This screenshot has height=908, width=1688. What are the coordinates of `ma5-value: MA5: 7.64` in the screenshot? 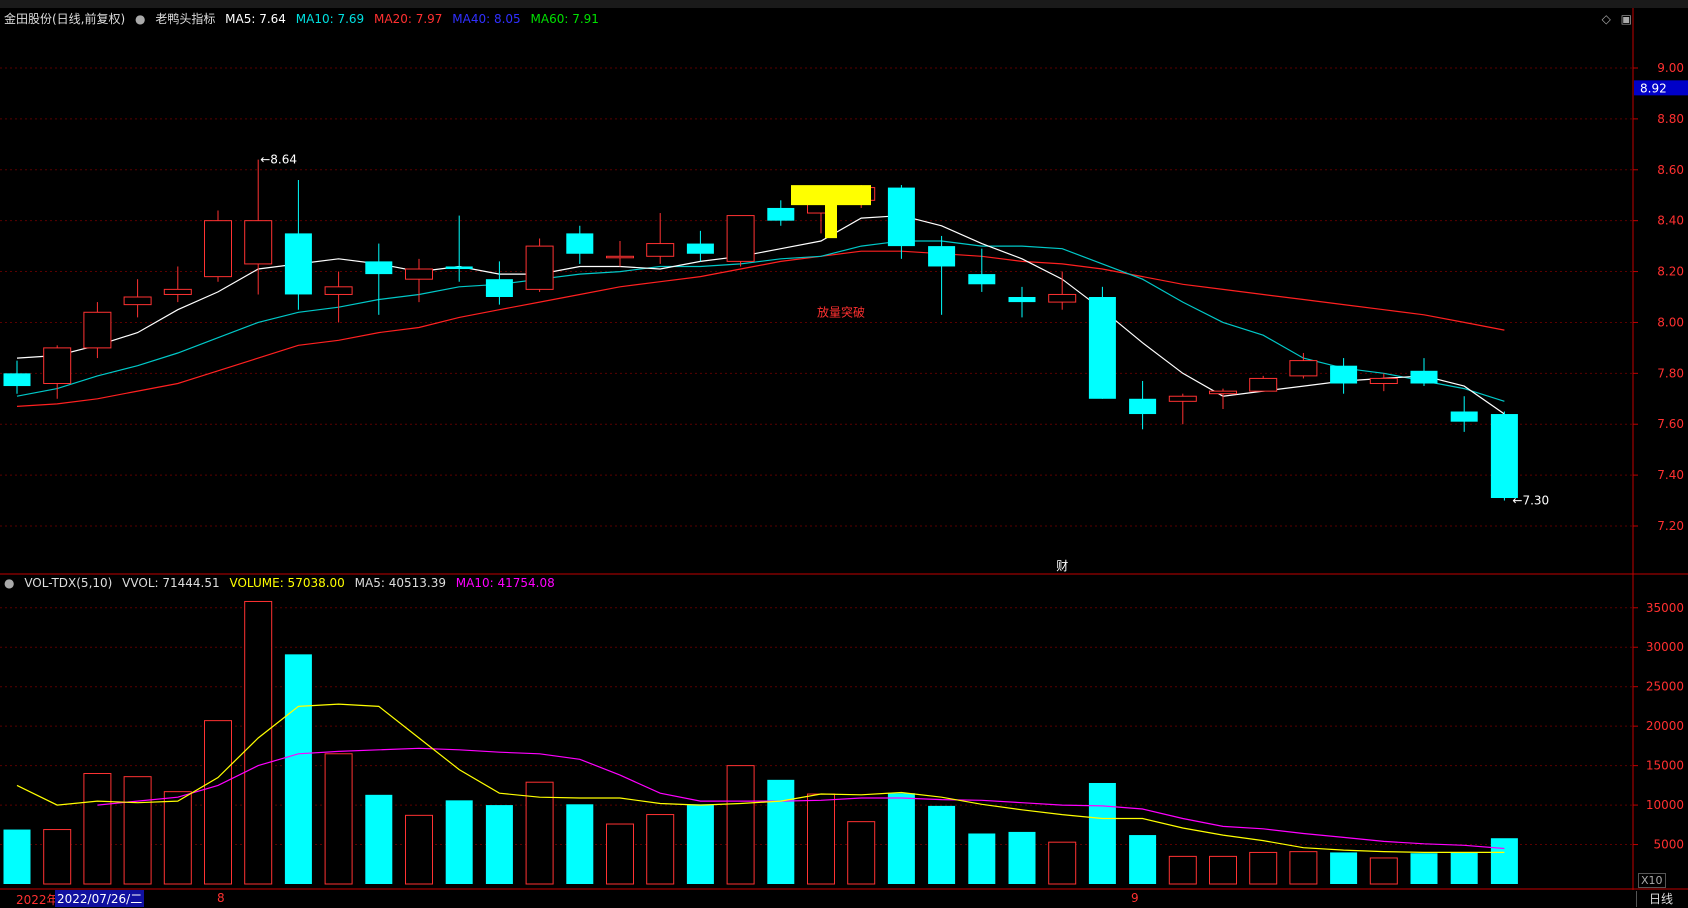 It's located at (255, 19).